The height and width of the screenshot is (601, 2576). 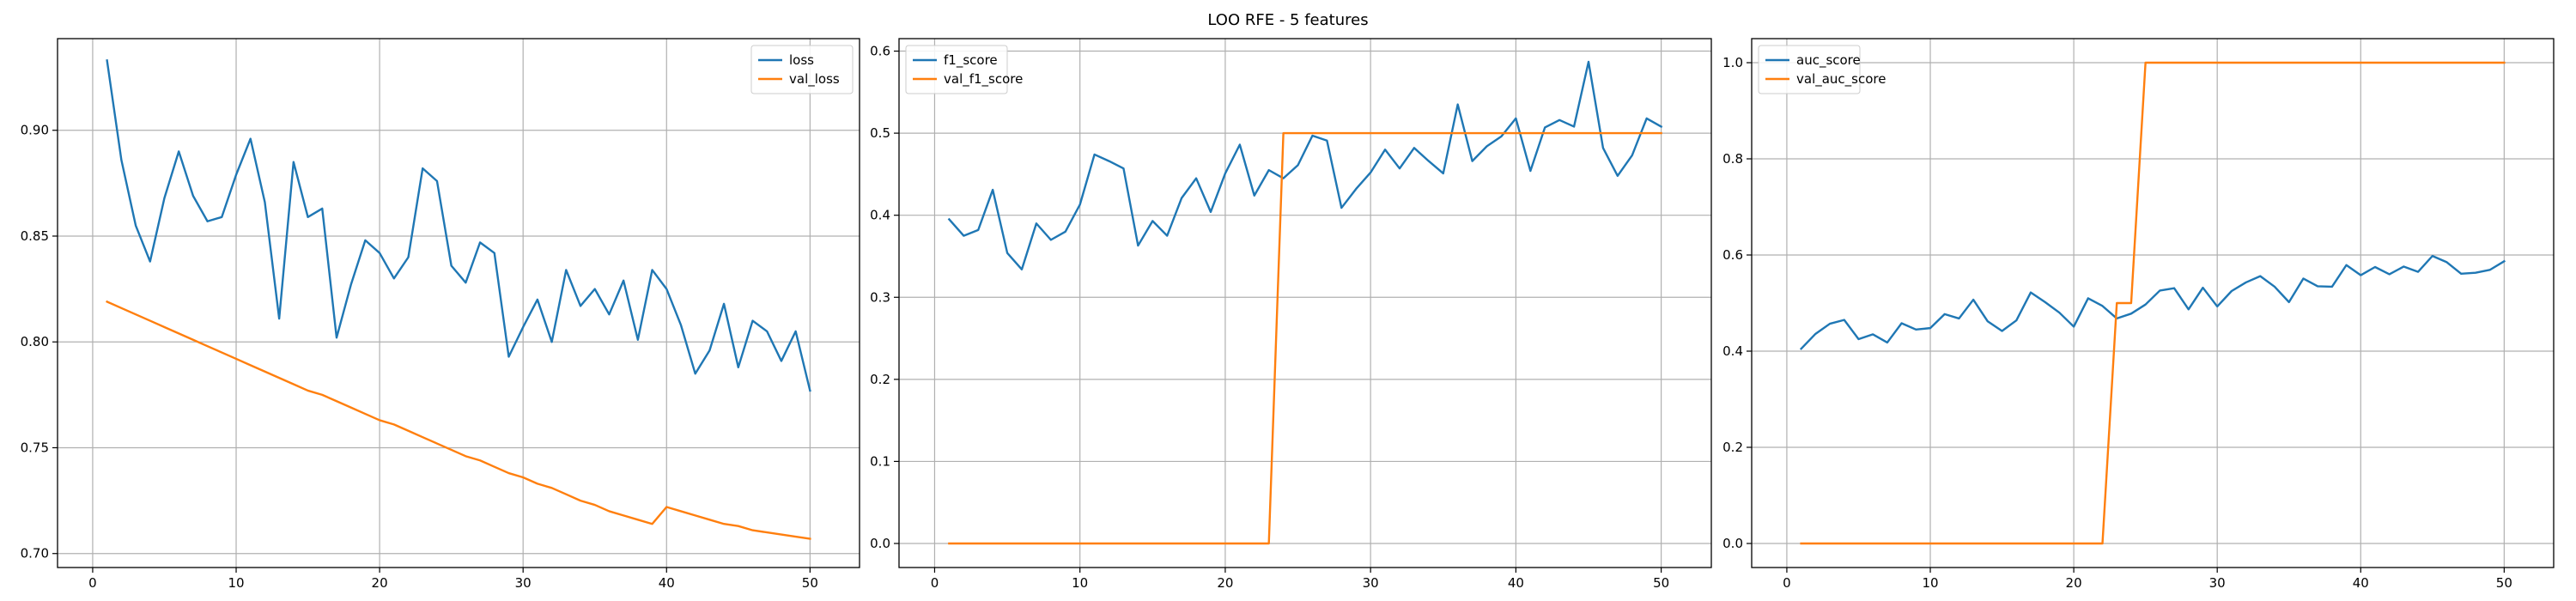 What do you see at coordinates (984, 79) in the screenshot?
I see `val-f1-score-legend-label: val_f1_score` at bounding box center [984, 79].